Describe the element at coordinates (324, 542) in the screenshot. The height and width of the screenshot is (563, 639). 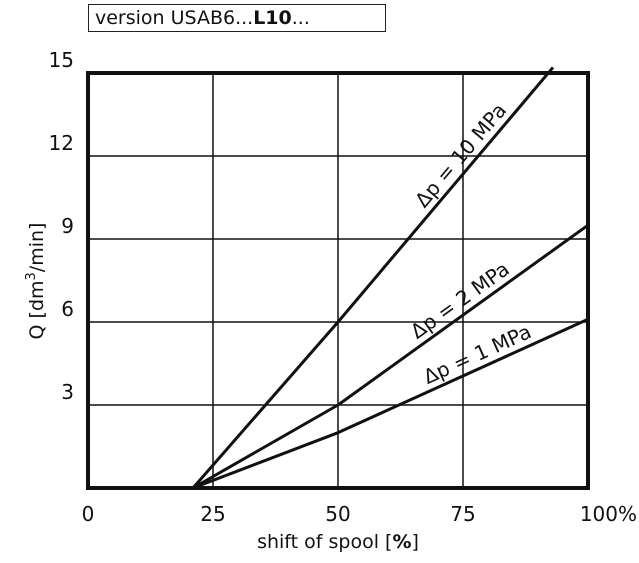
I see `x-axis-label-text: shift of spool [` at that location.